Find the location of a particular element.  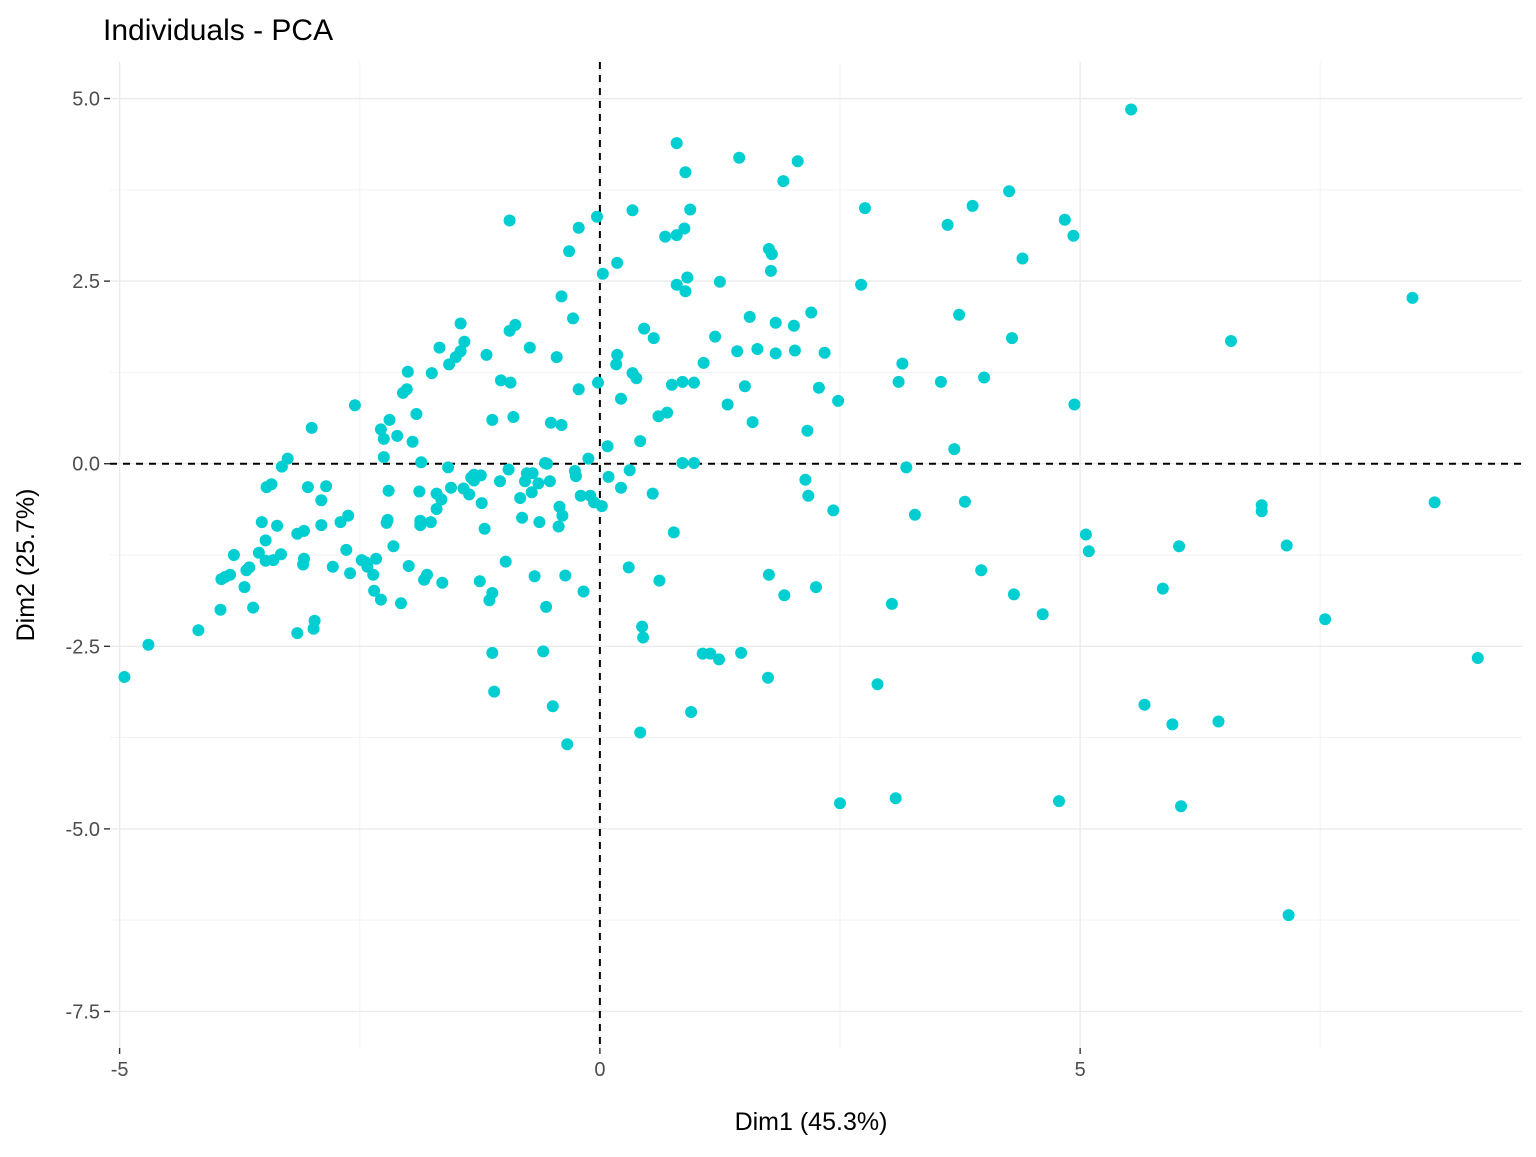

y-tick-label: 5.0 is located at coordinates (86, 100).